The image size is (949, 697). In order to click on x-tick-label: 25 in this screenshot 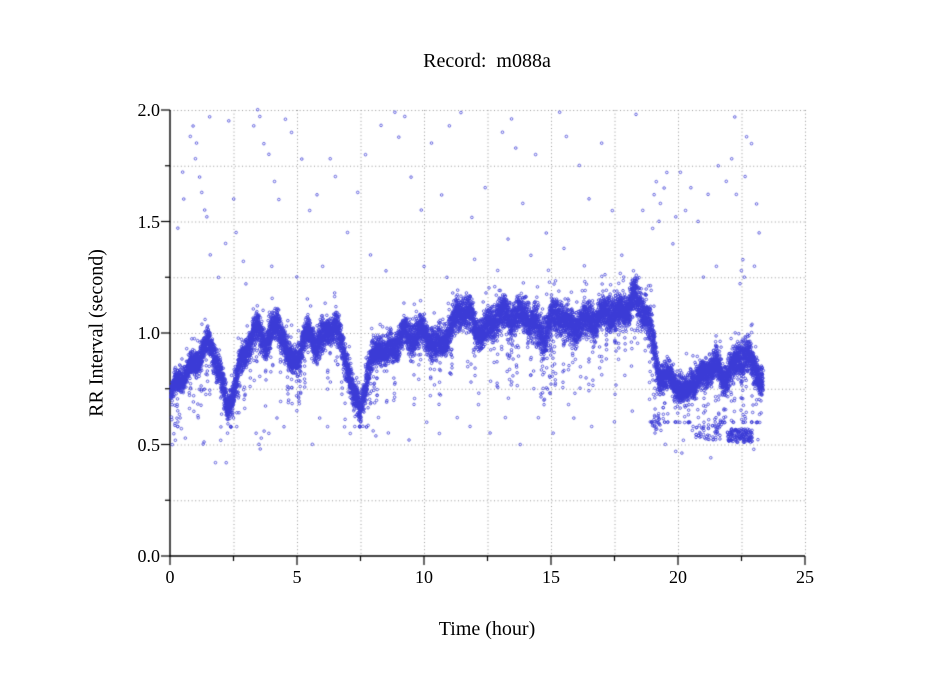, I will do `click(805, 577)`.